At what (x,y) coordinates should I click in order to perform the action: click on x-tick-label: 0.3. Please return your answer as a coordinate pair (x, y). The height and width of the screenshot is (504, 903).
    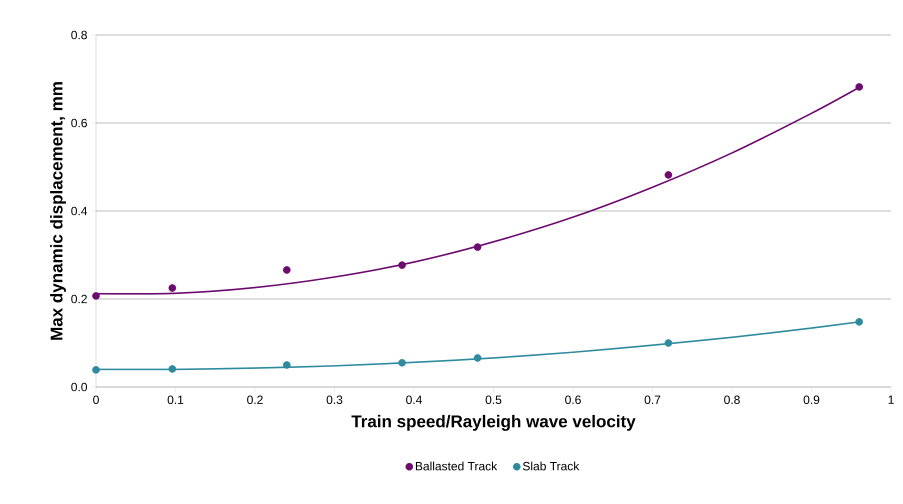
    Looking at the image, I should click on (334, 400).